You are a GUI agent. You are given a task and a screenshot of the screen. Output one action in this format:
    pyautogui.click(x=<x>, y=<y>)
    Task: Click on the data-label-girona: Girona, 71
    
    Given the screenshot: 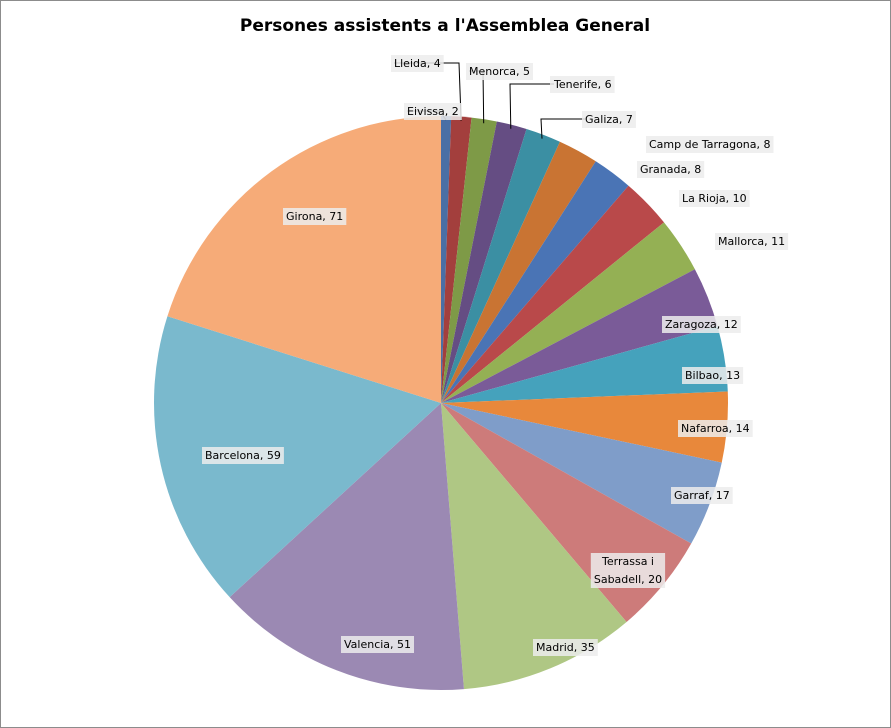 What is the action you would take?
    pyautogui.click(x=315, y=216)
    